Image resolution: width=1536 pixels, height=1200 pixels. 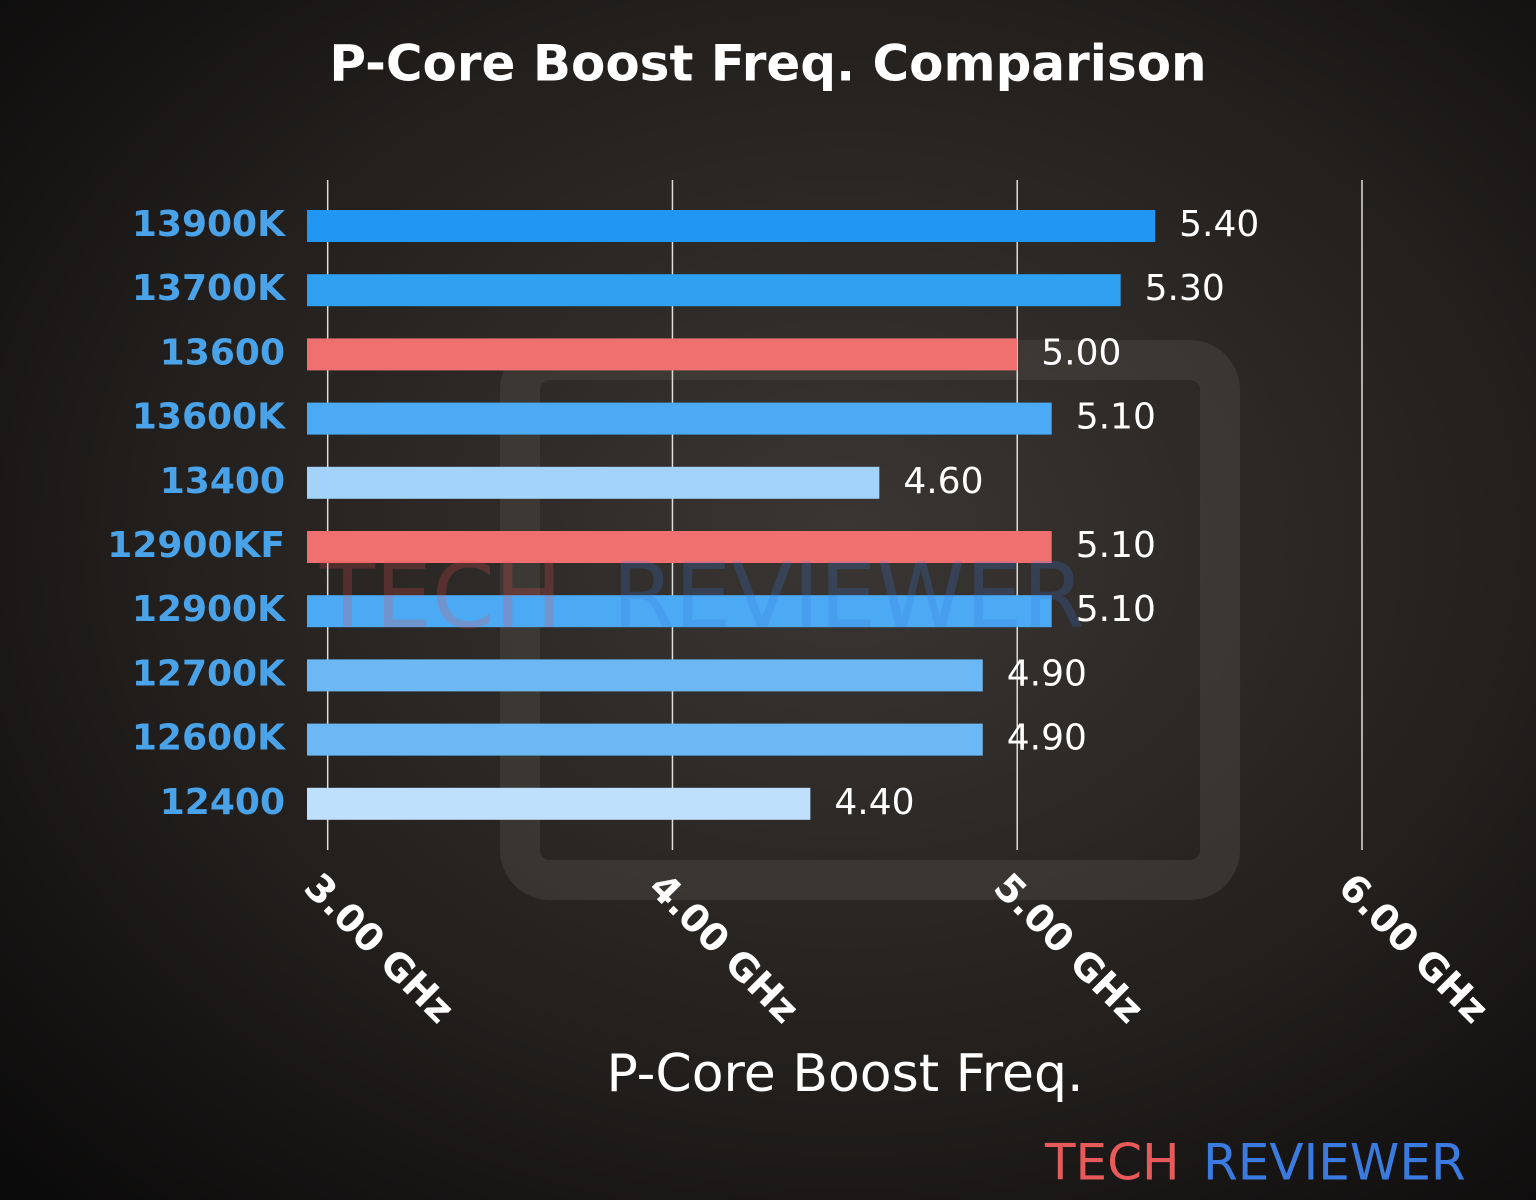 What do you see at coordinates (209, 417) in the screenshot?
I see `y-tick-label: 13600K` at bounding box center [209, 417].